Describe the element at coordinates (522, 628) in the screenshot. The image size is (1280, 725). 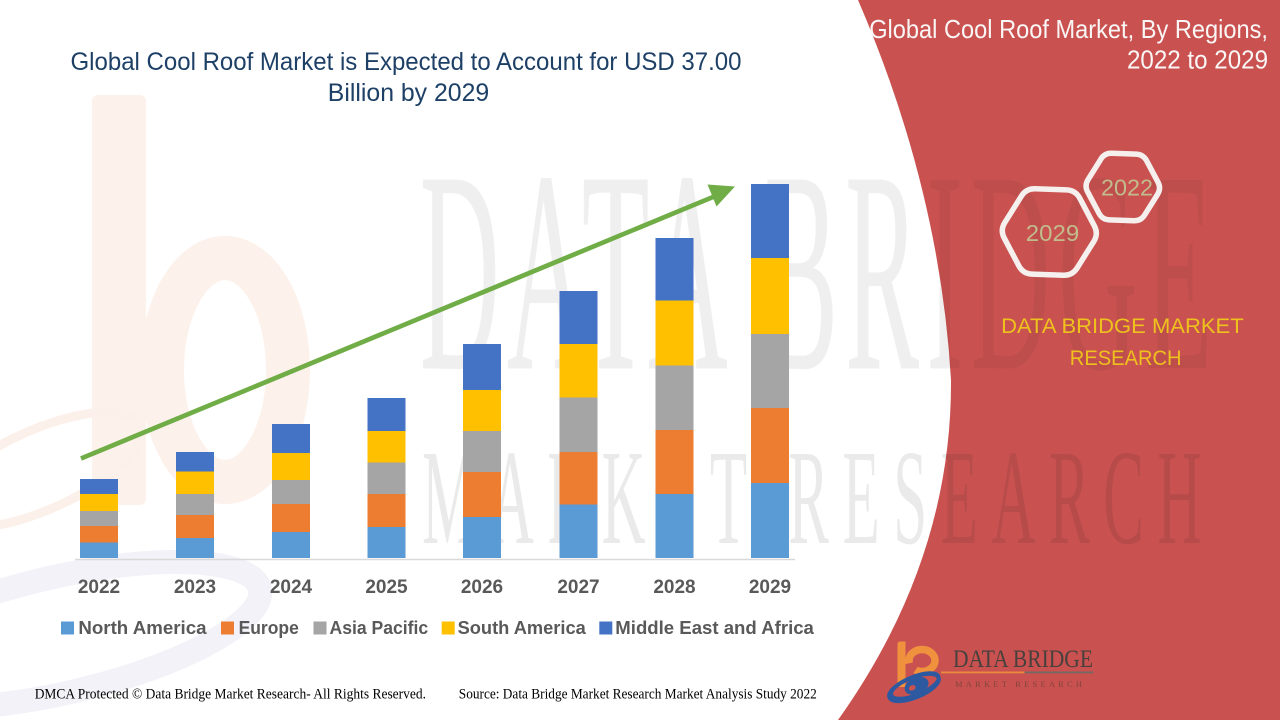
I see `svg-text: South America` at that location.